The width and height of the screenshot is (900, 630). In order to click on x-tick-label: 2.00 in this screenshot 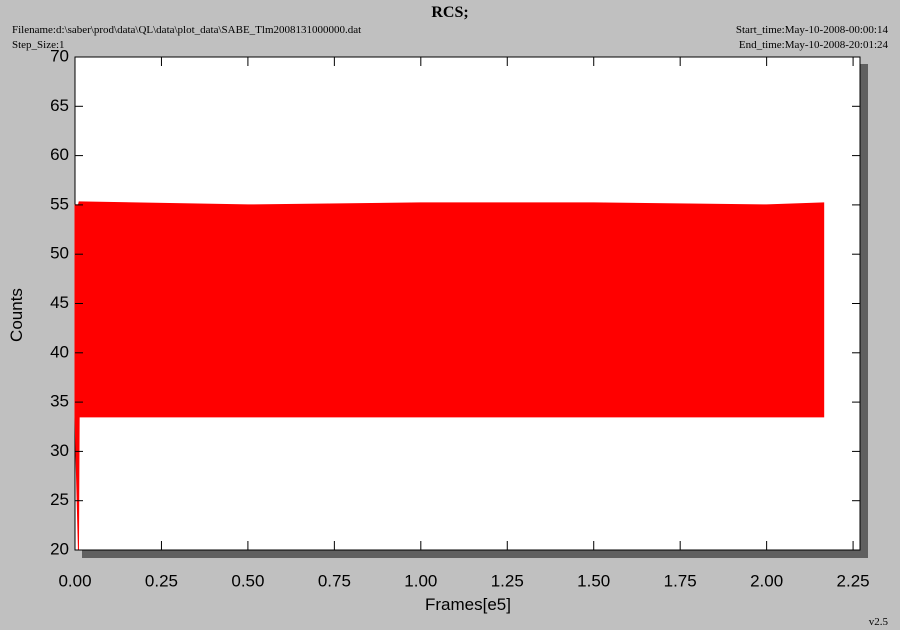, I will do `click(766, 580)`.